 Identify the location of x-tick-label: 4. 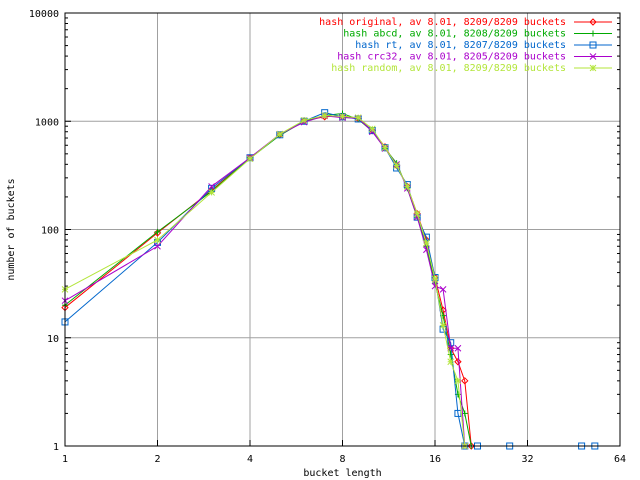
(250, 459).